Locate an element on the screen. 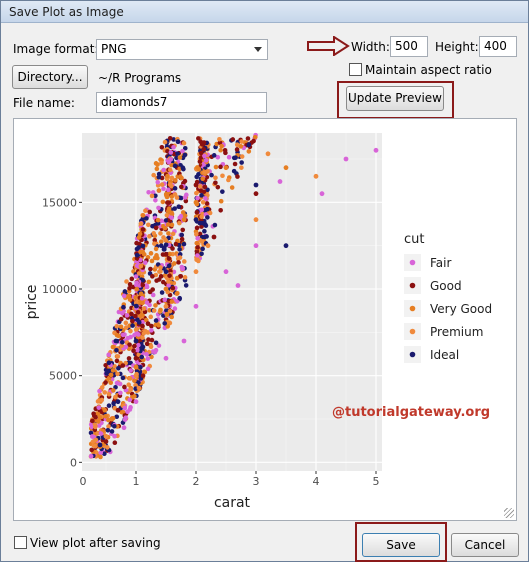 The height and width of the screenshot is (562, 529). data-point-ideal is located at coordinates (118, 402).